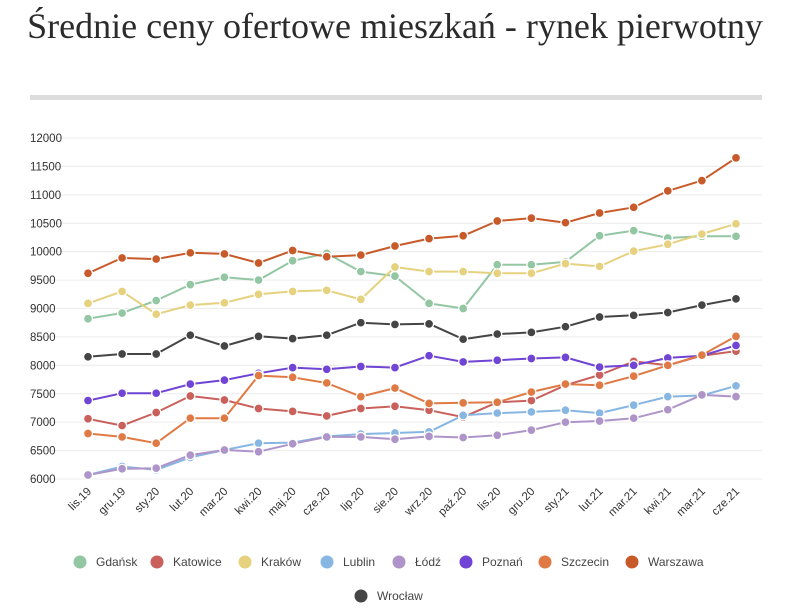 The height and width of the screenshot is (613, 810). What do you see at coordinates (522, 502) in the screenshot?
I see `x-tick-label: gru.20` at bounding box center [522, 502].